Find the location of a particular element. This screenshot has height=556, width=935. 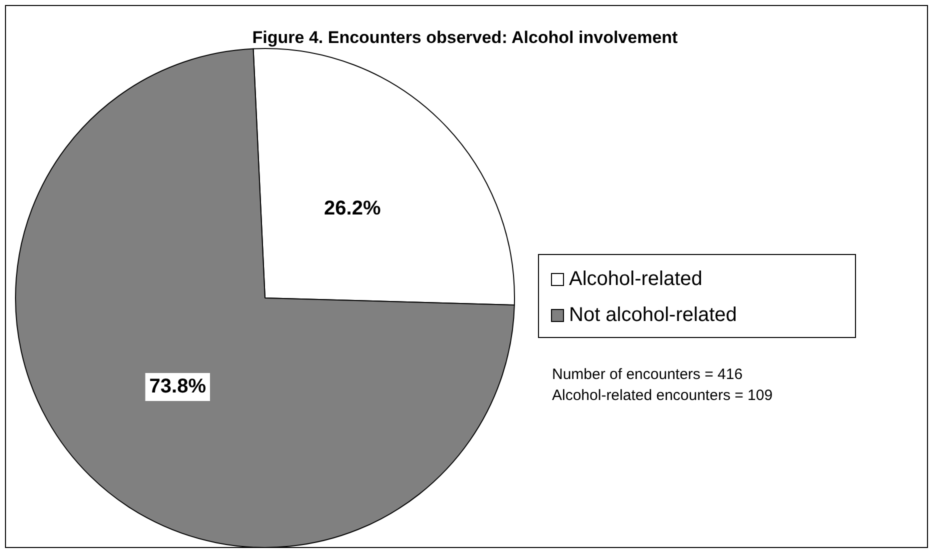

data-label: 26.2% is located at coordinates (352, 208).